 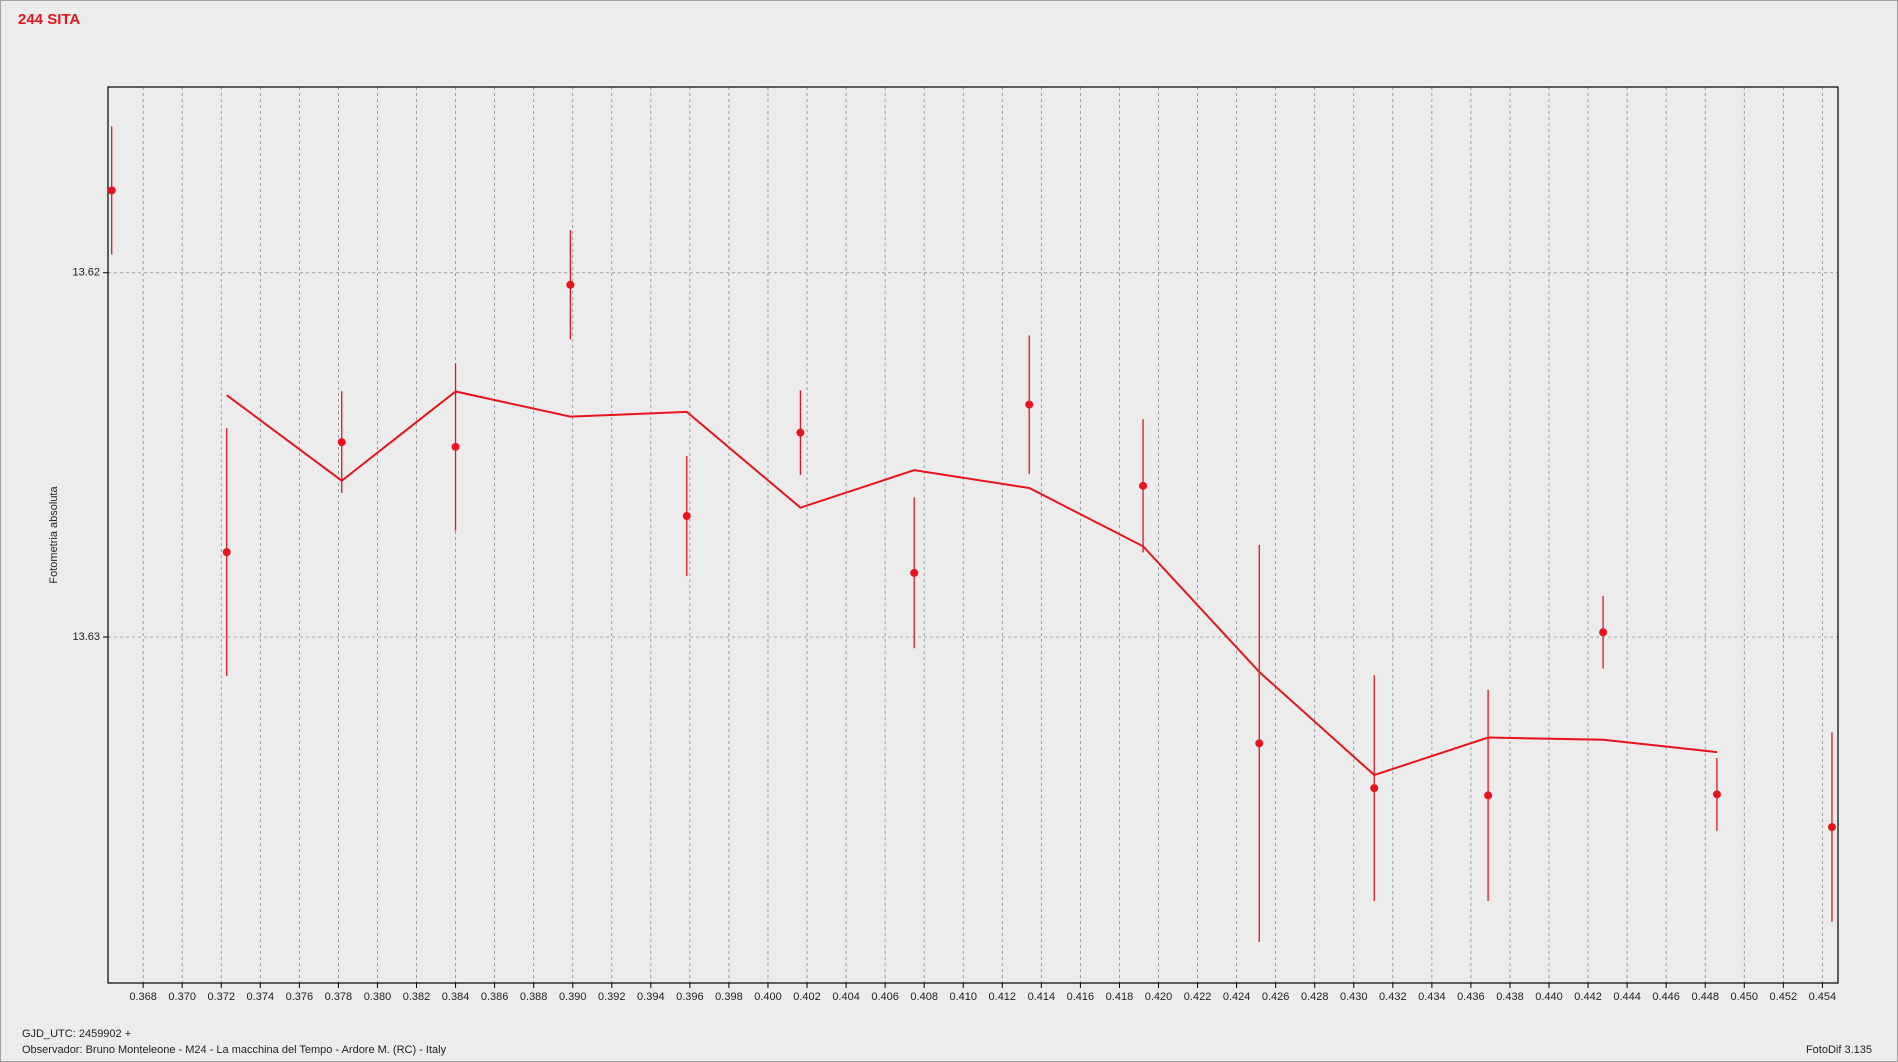 What do you see at coordinates (495, 997) in the screenshot?
I see `x-tick-label: 0.386` at bounding box center [495, 997].